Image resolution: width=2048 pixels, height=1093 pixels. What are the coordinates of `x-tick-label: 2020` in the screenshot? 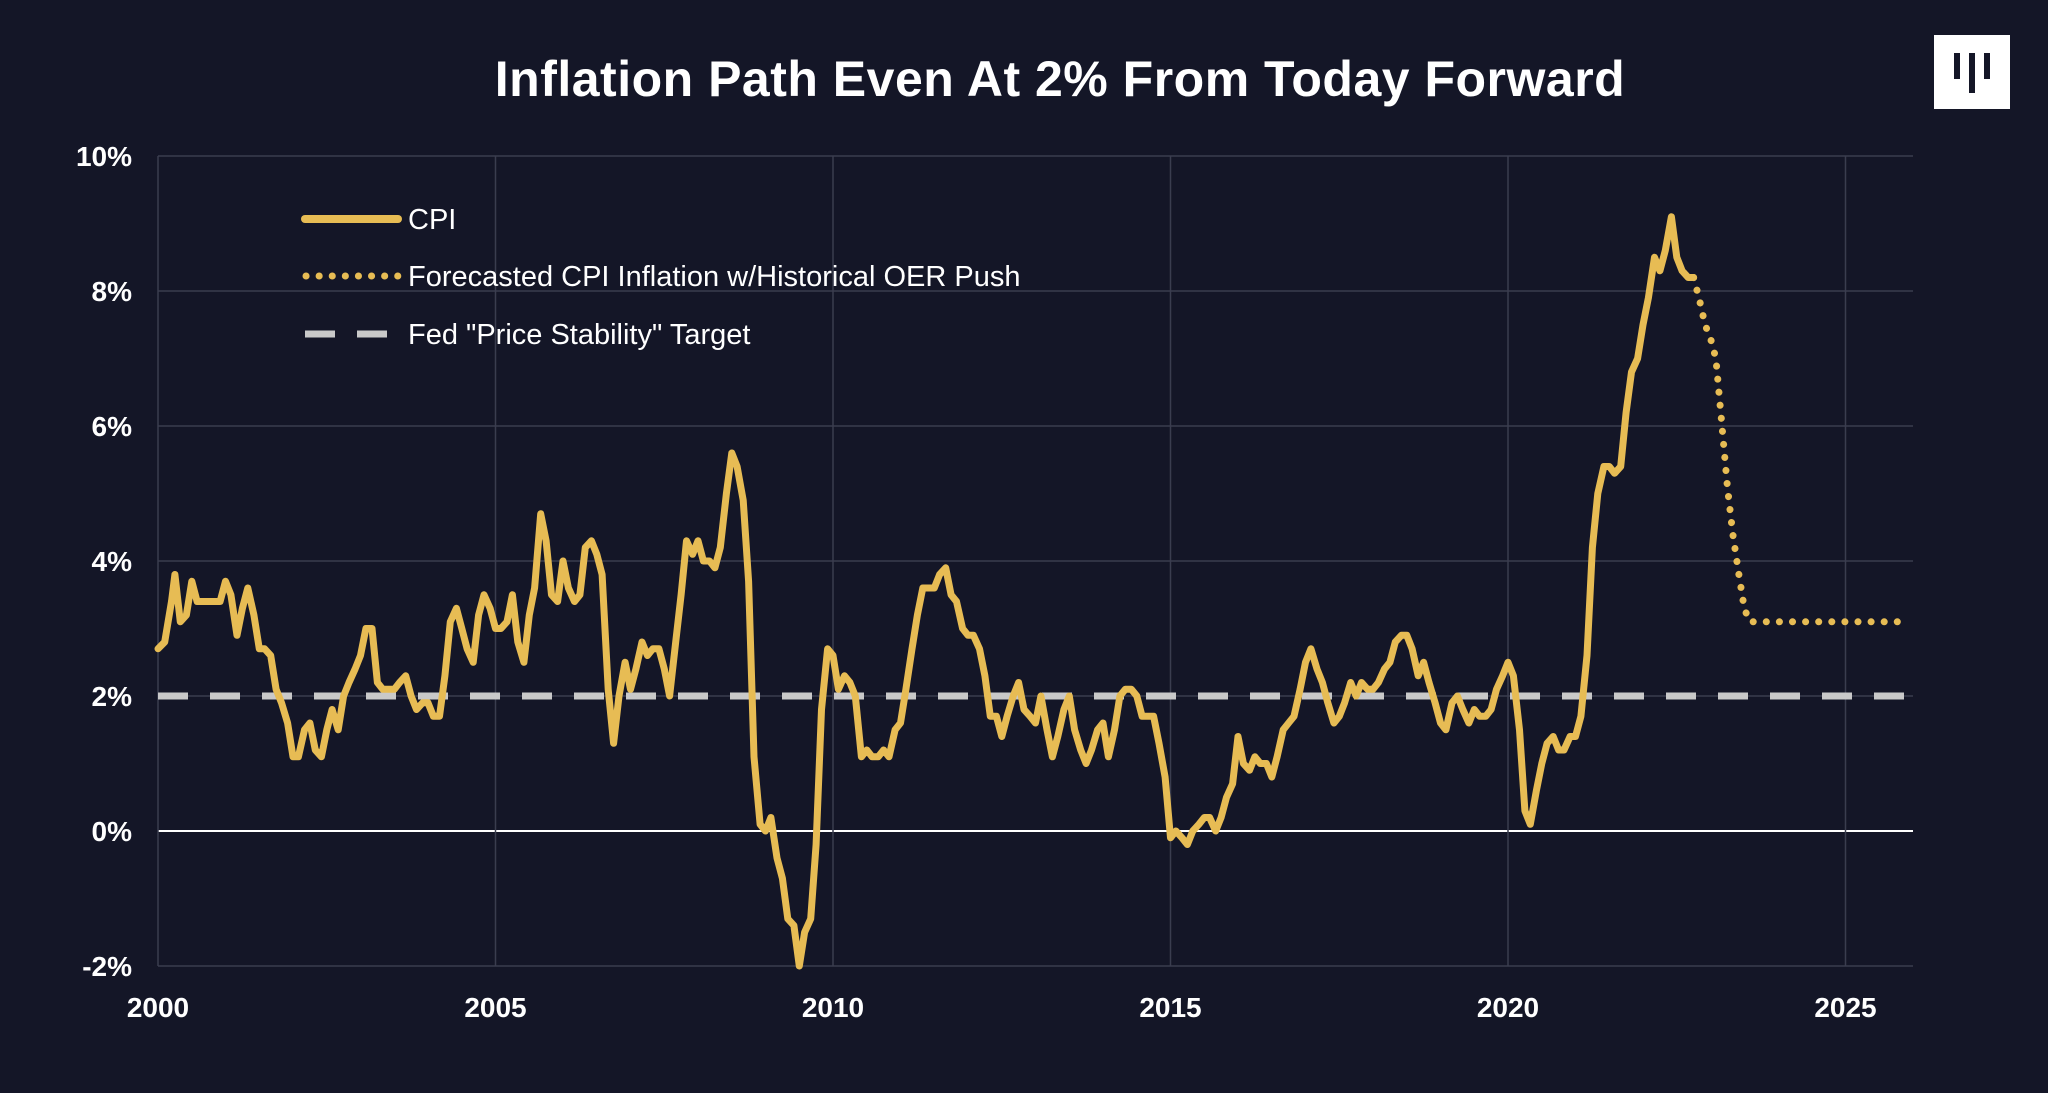 It's located at (1508, 1007).